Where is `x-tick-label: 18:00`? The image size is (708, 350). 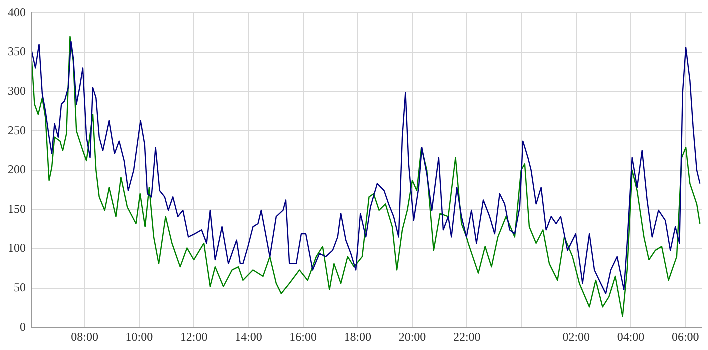 x-tick-label: 18:00 is located at coordinates (358, 337).